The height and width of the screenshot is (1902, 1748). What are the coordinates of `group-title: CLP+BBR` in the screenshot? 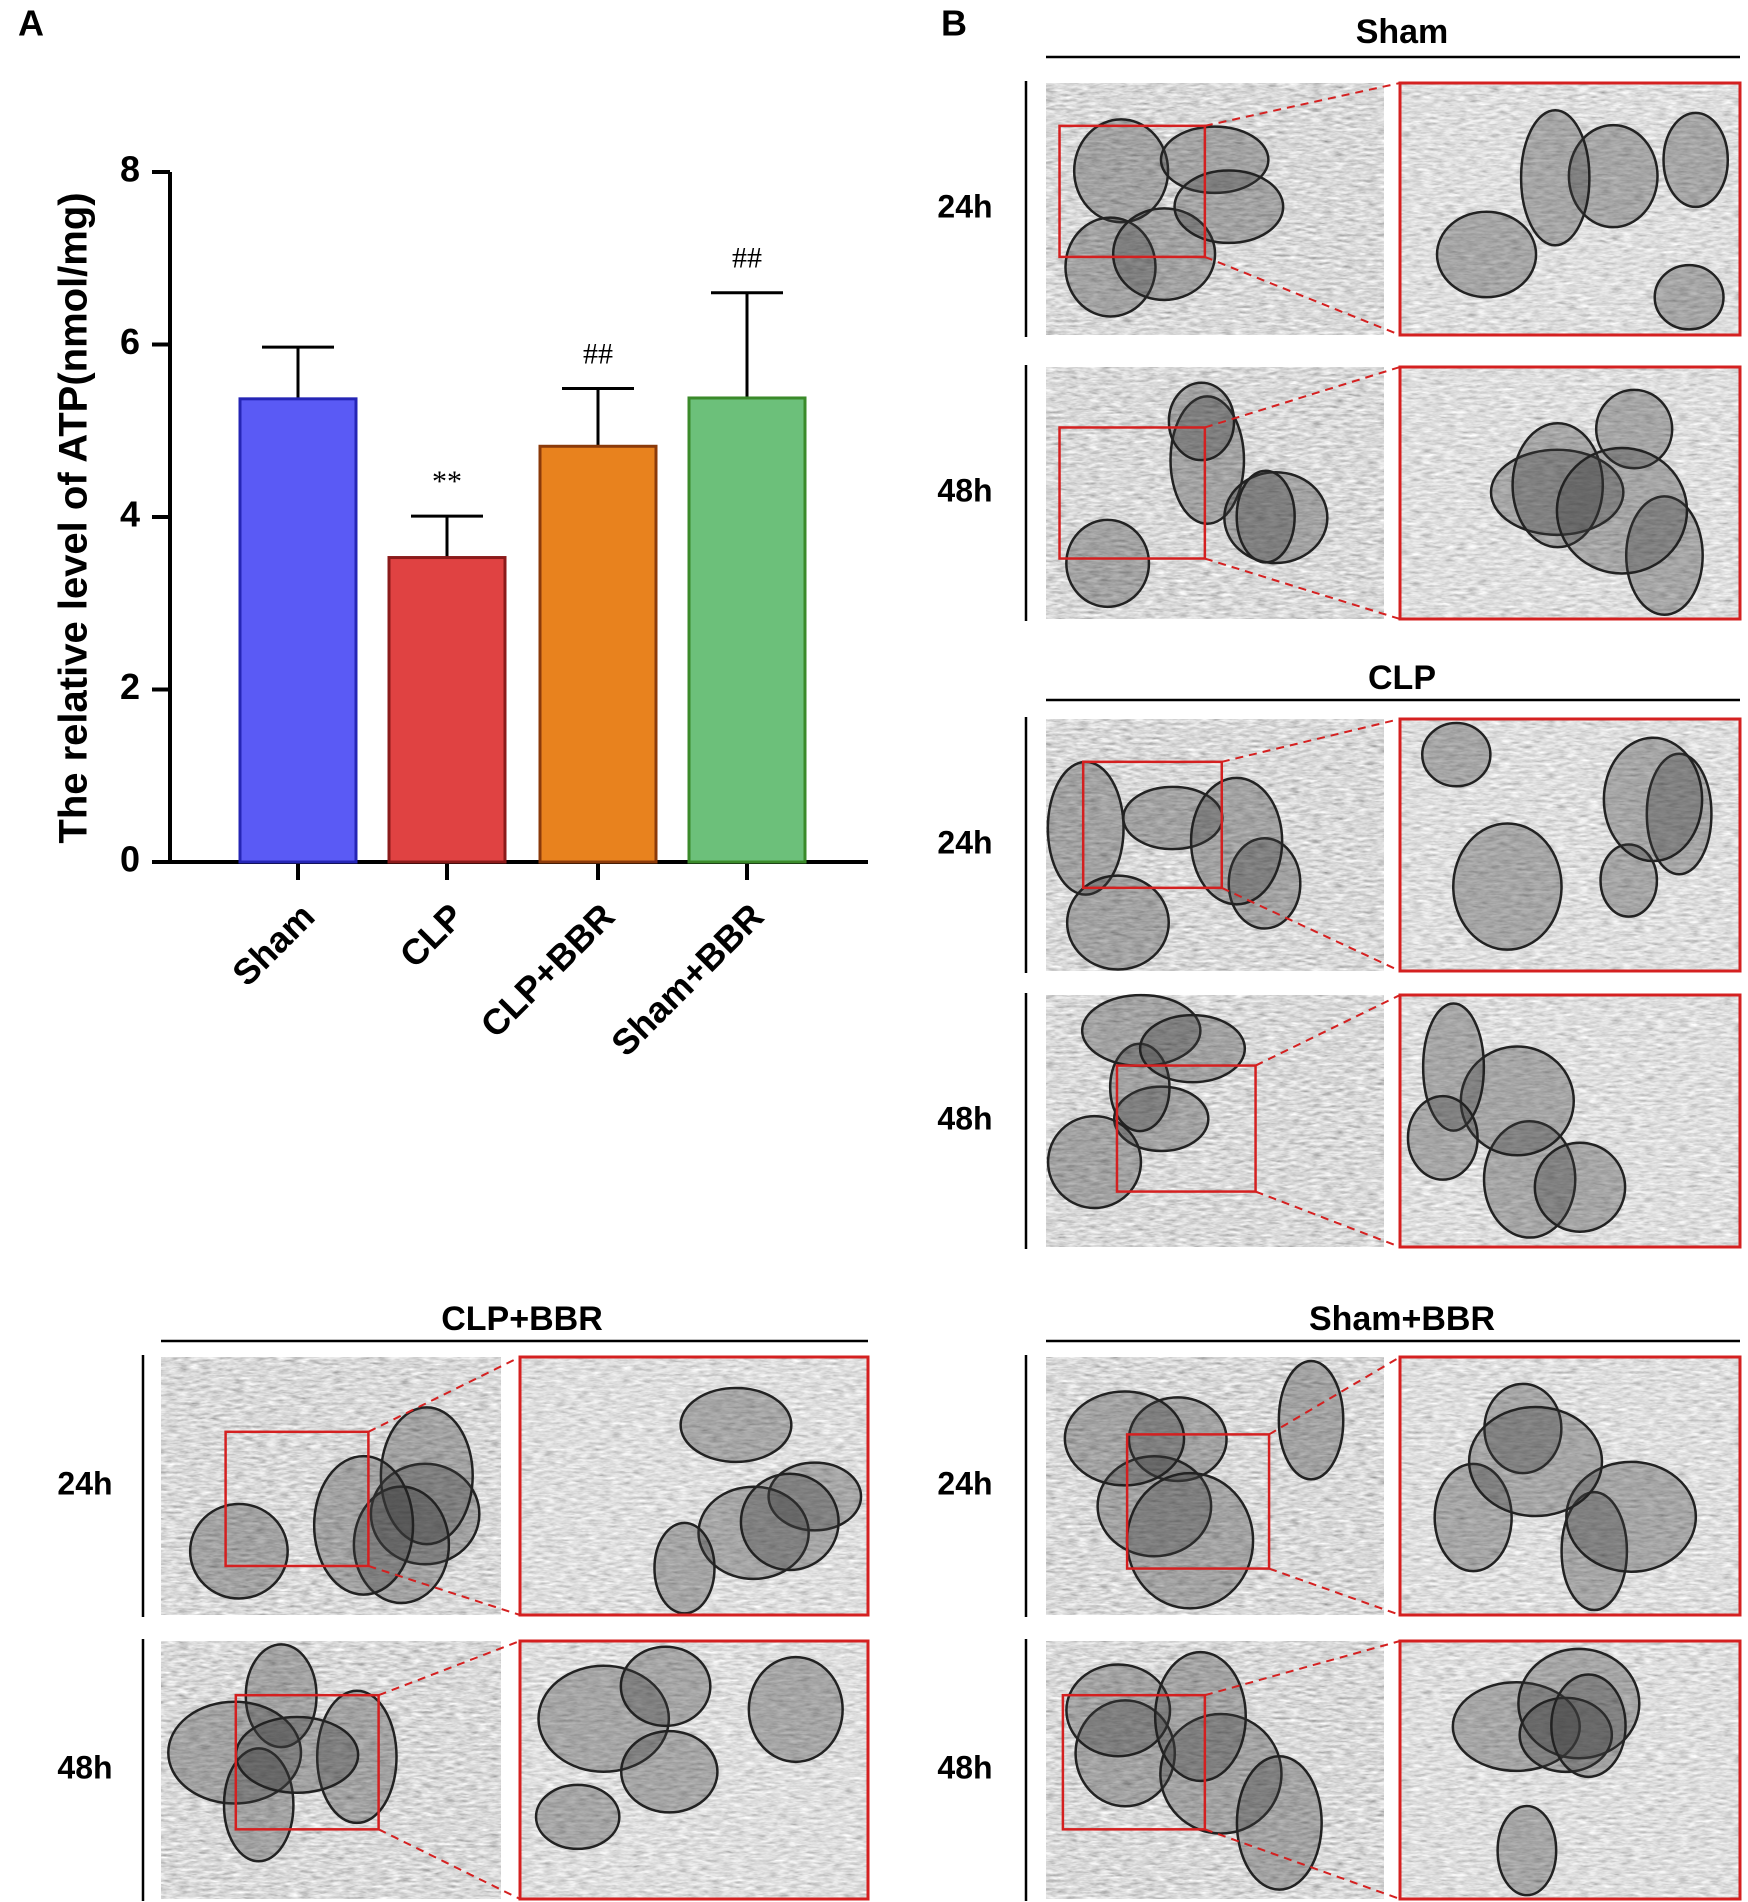 It's located at (522, 1319).